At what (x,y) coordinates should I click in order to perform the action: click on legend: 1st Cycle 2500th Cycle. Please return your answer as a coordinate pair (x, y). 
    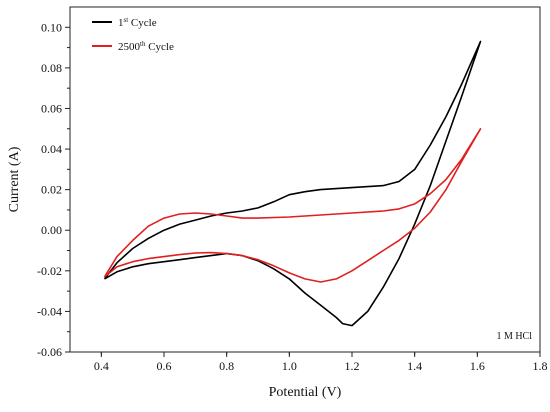
    Looking at the image, I should click on (133, 34).